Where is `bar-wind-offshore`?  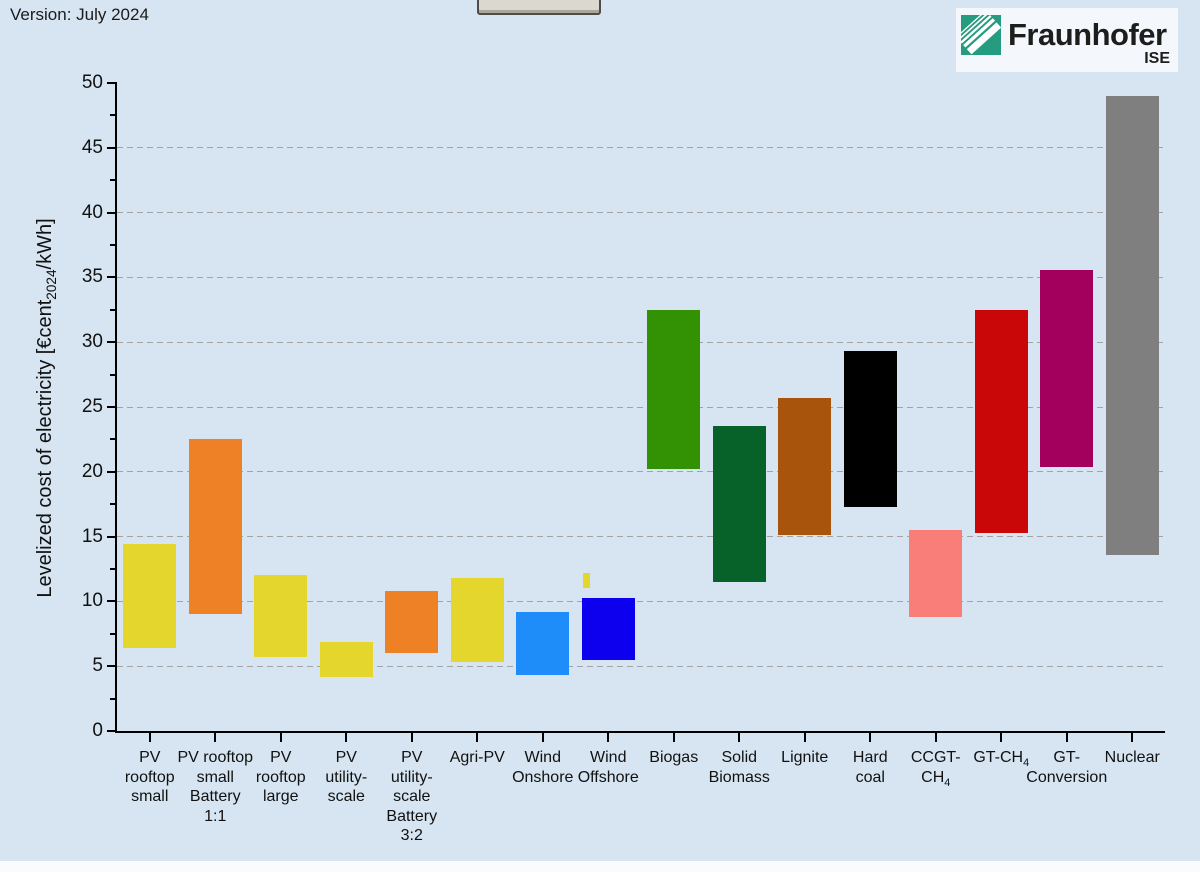 bar-wind-offshore is located at coordinates (608, 628).